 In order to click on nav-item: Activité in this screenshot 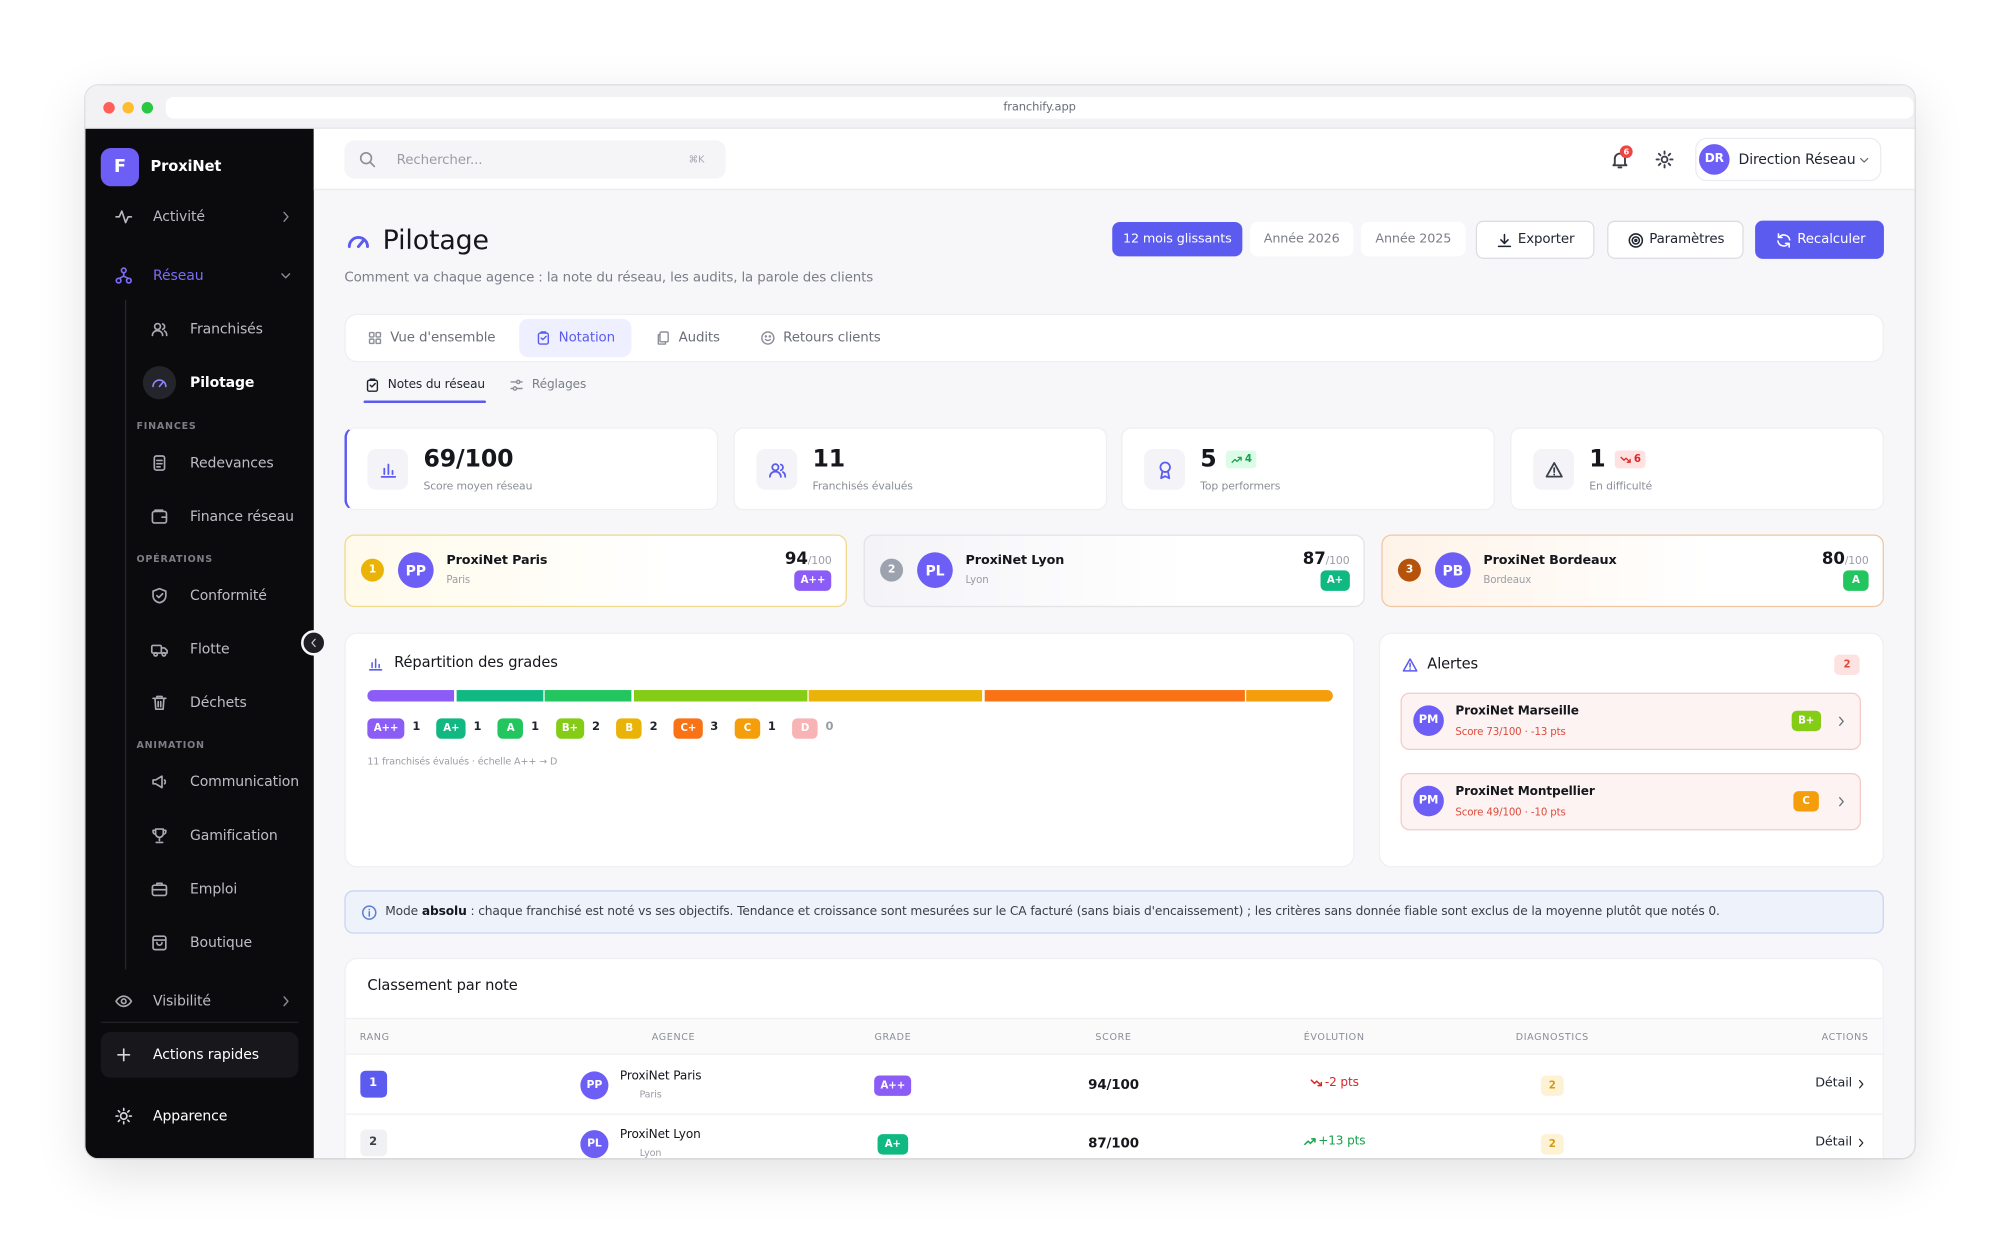, I will do `click(179, 217)`.